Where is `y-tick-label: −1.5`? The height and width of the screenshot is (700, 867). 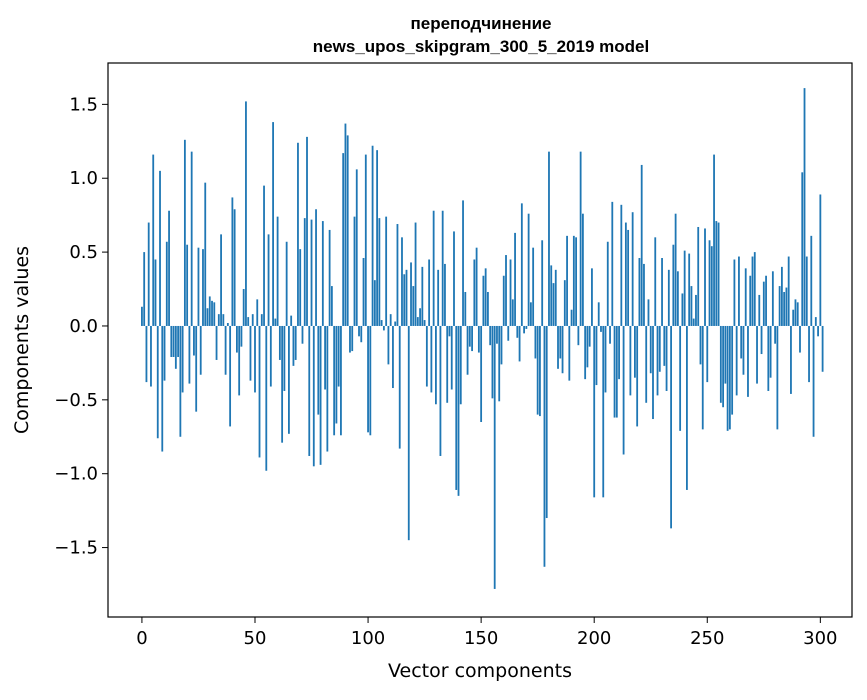 y-tick-label: −1.5 is located at coordinates (76, 548).